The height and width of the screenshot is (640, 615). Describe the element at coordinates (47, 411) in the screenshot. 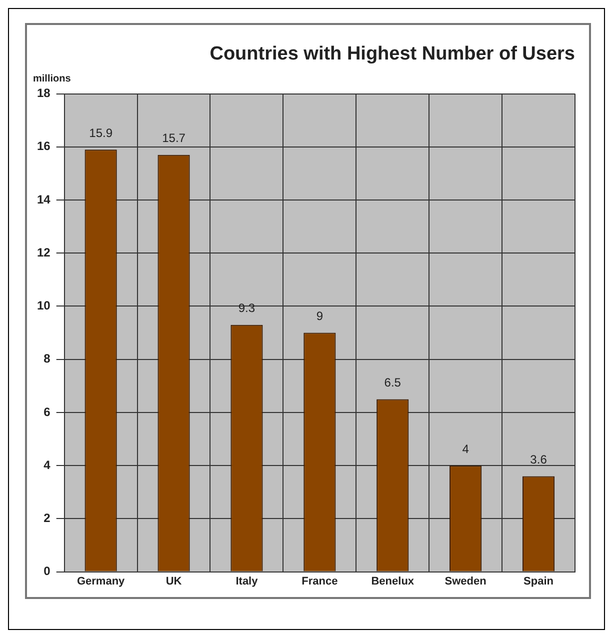

I see `y-tick-label: 6` at that location.